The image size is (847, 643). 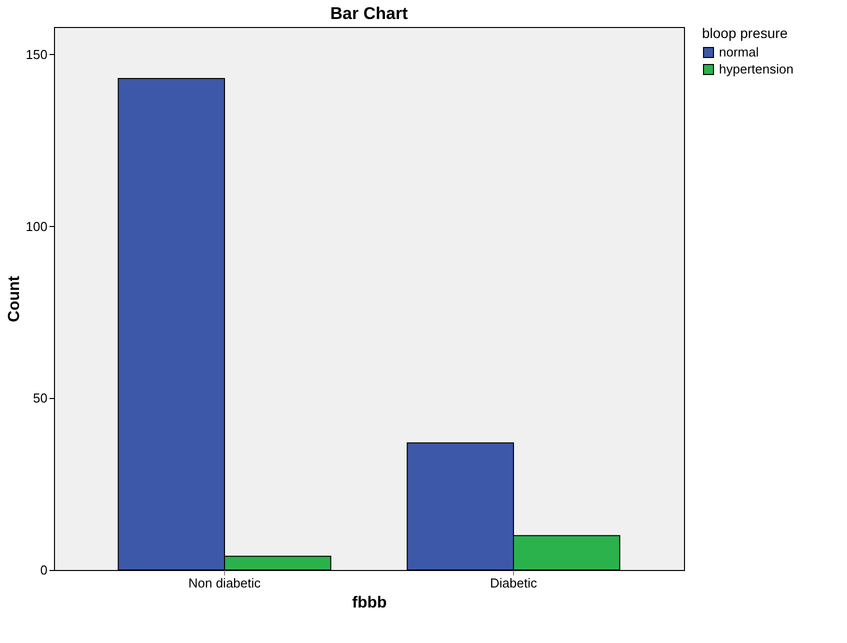 I want to click on y-tick-label: 100, so click(x=37, y=226).